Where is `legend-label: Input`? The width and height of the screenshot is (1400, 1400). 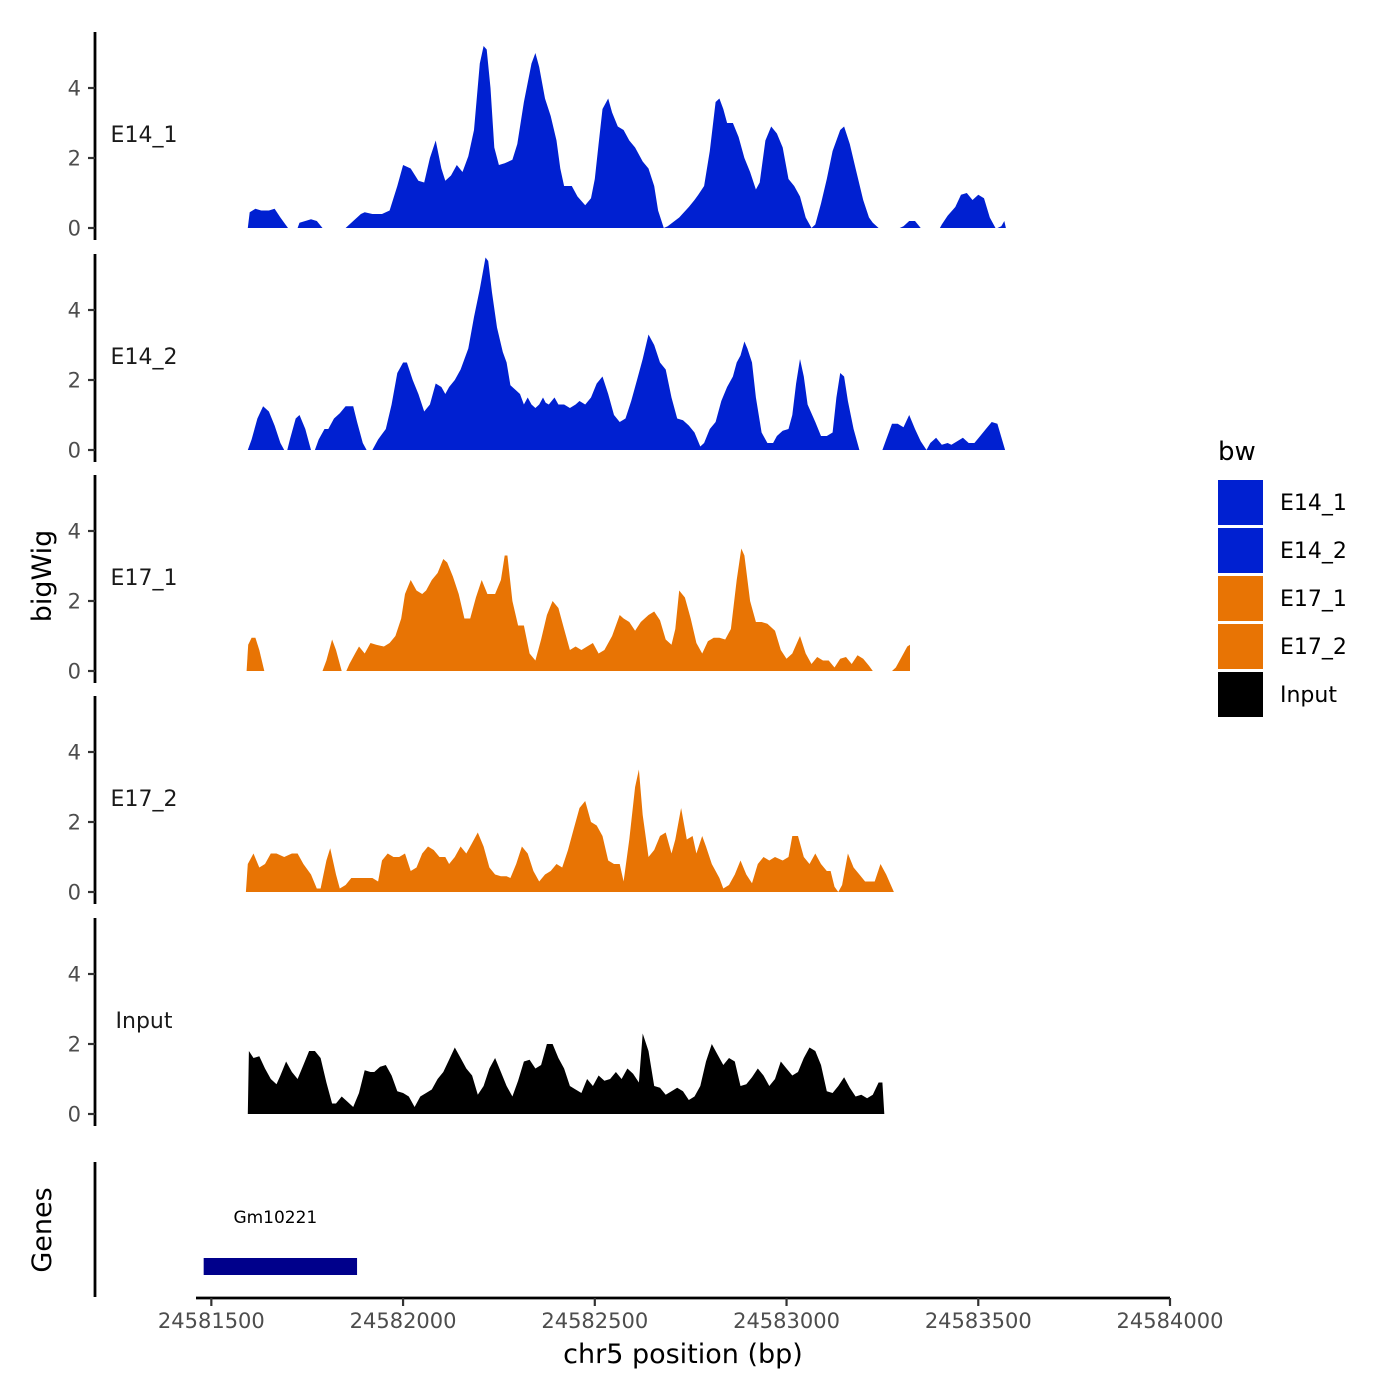 legend-label: Input is located at coordinates (1308, 695).